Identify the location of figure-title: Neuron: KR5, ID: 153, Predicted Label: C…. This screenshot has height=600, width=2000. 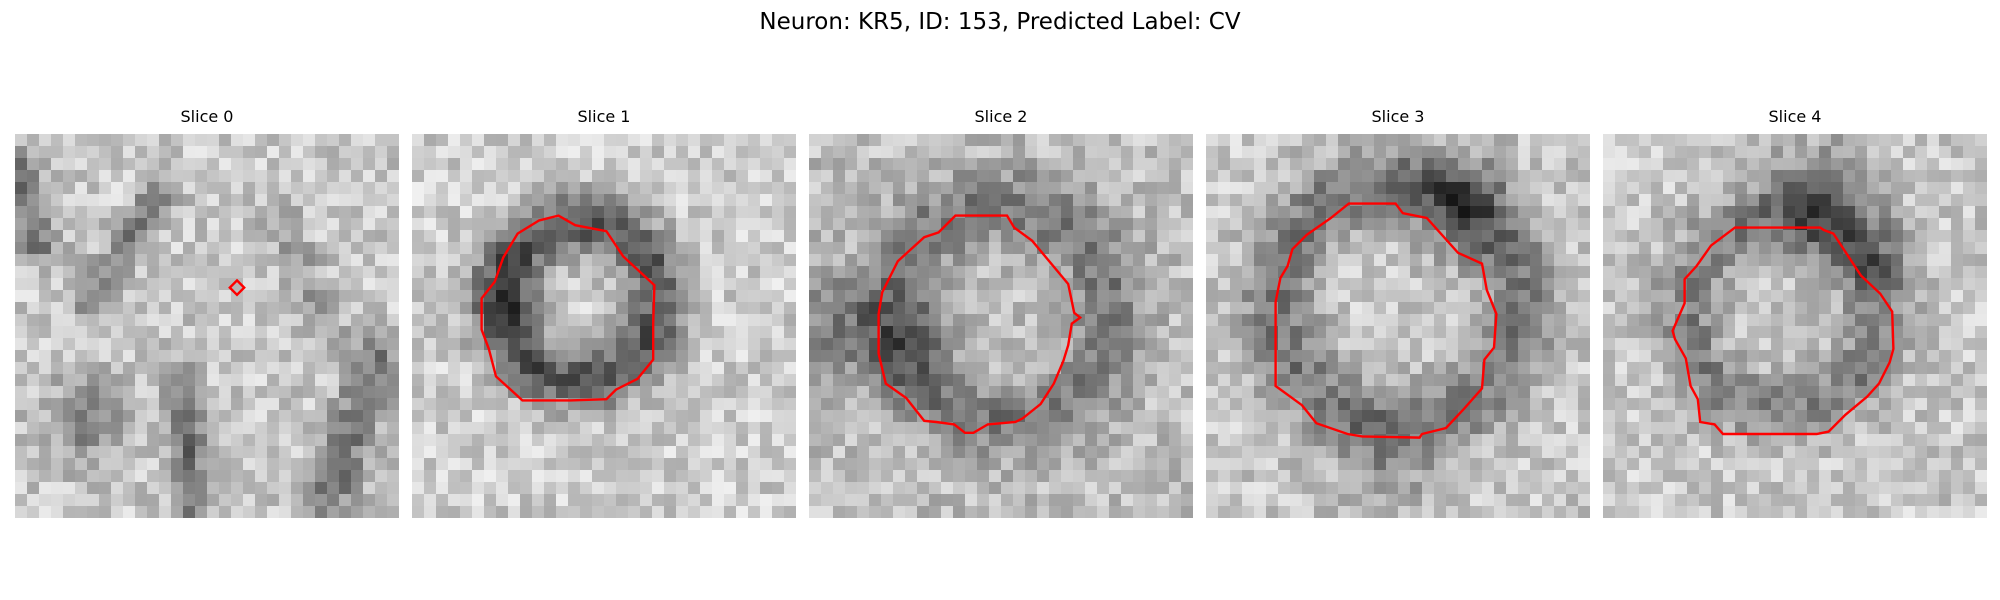
(1000, 22).